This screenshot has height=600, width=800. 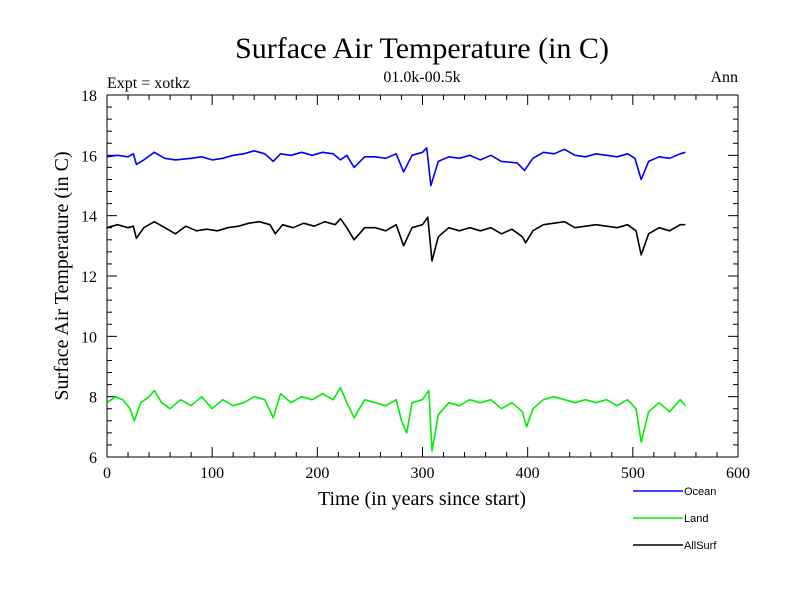 What do you see at coordinates (422, 499) in the screenshot?
I see `x-axis-label: Time (in years since start)` at bounding box center [422, 499].